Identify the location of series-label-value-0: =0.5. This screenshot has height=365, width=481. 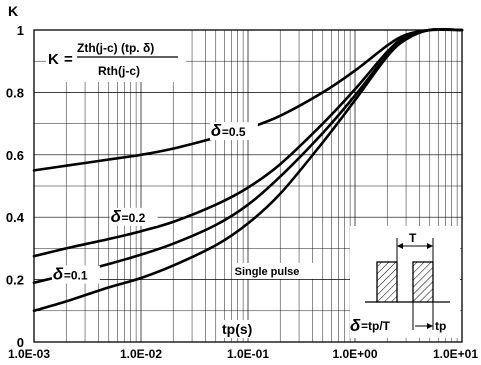
(234, 132).